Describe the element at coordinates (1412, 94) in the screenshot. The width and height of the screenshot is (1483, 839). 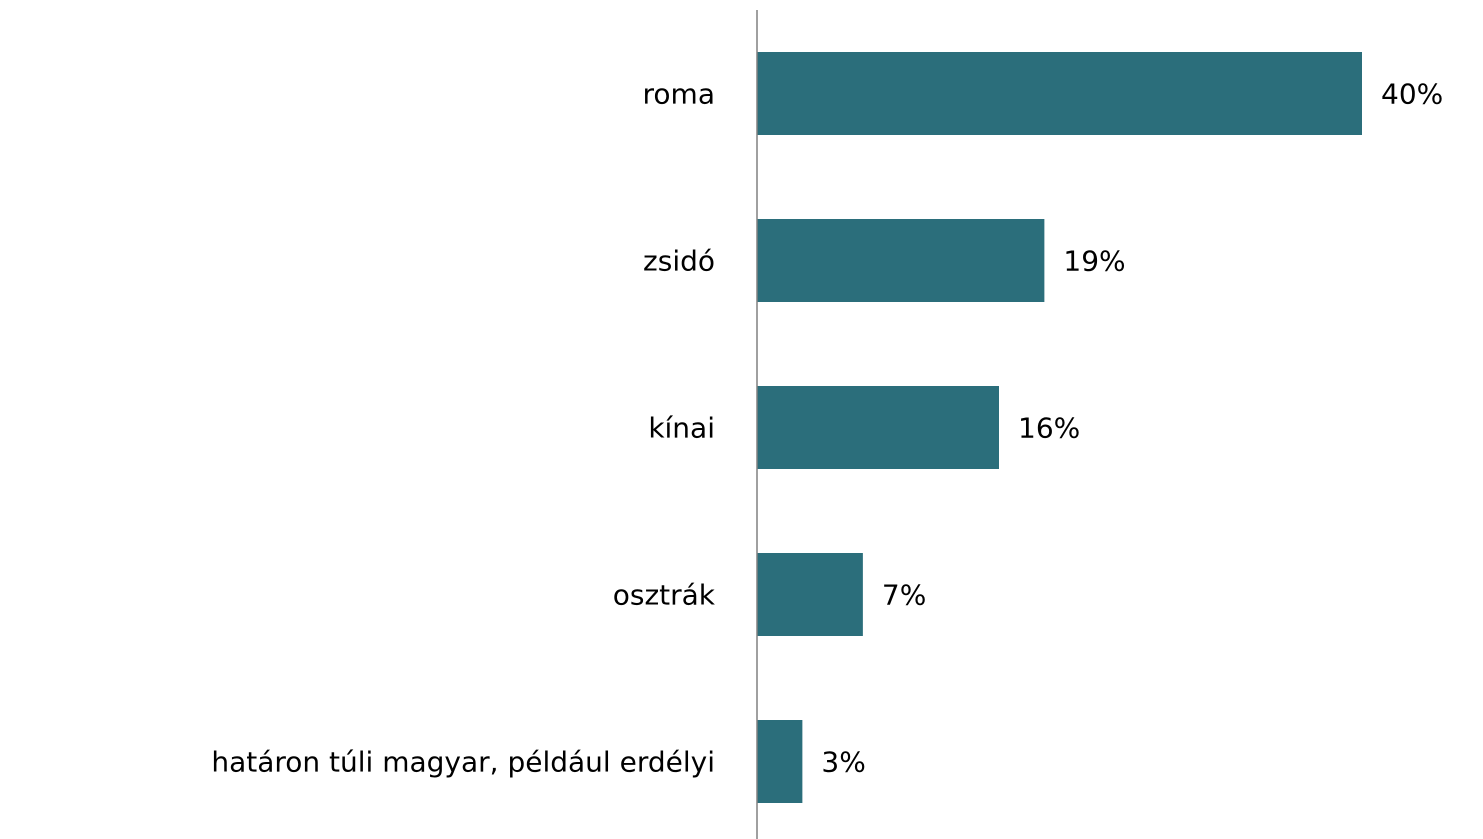
I see `value-label: 40%` at that location.